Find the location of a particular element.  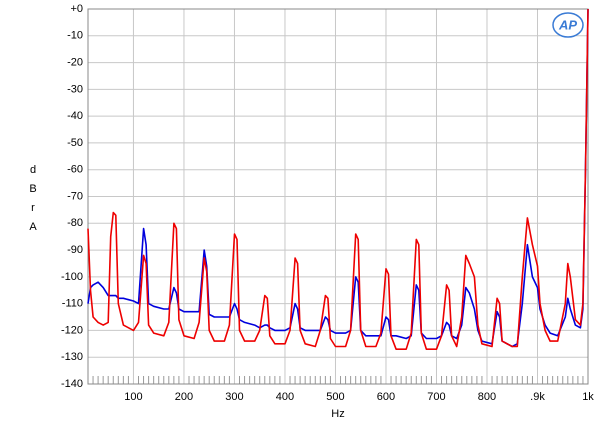

x-tick-label: .9k is located at coordinates (537, 397).